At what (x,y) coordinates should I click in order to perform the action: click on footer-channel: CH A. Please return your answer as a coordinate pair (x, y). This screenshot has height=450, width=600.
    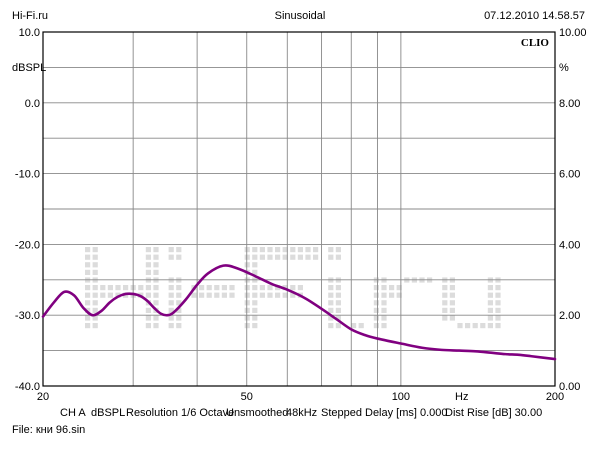
    Looking at the image, I should click on (73, 413).